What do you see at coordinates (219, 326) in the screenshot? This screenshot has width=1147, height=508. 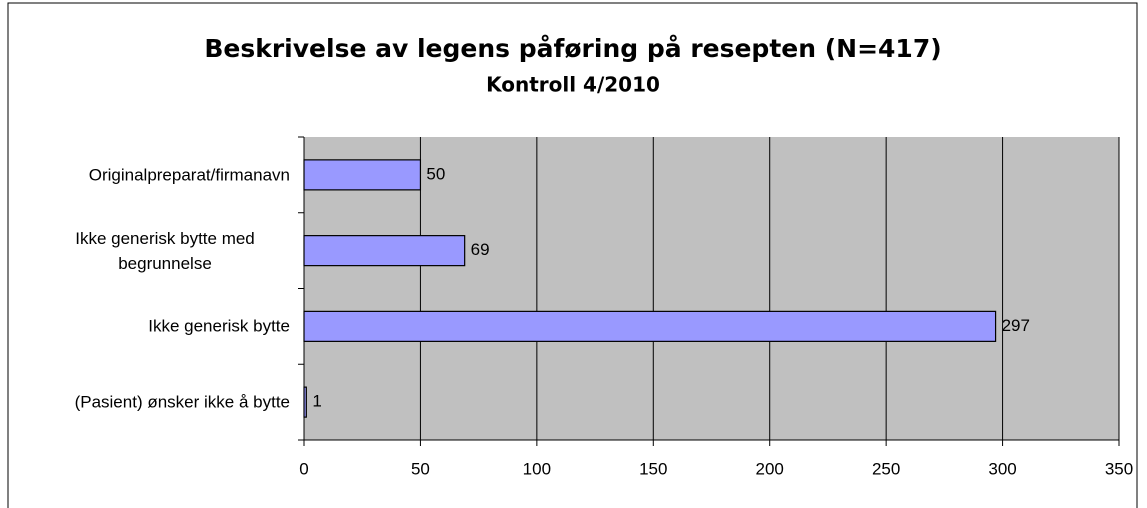 I see `y-tick-label: Ikke generisk bytte` at bounding box center [219, 326].